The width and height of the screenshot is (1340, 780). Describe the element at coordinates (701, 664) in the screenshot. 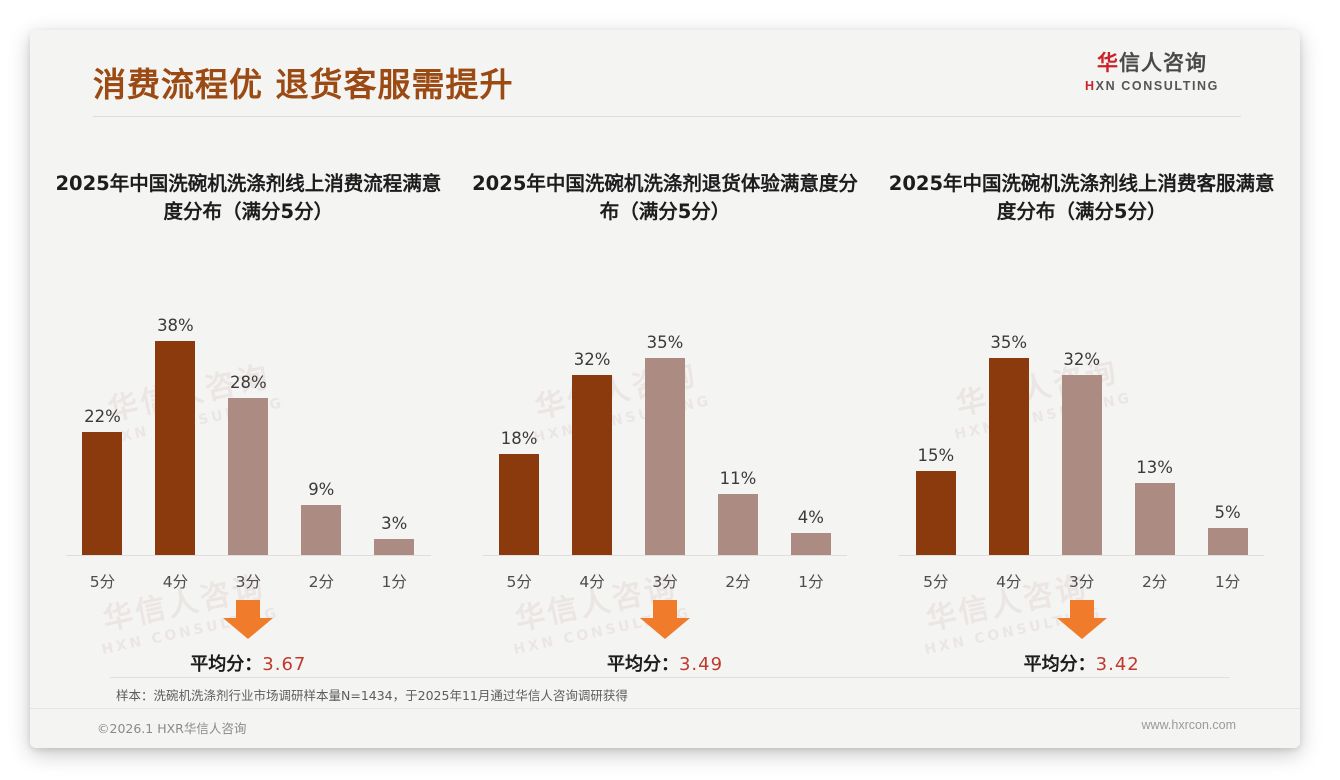

I see `average-value: 3.49` at that location.